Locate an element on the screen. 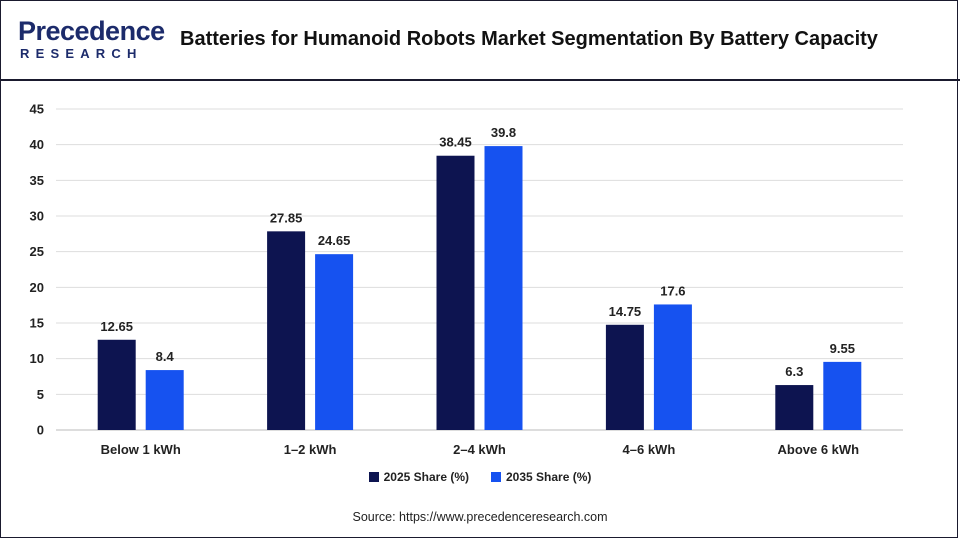  data-label: 12.65 is located at coordinates (116, 326).